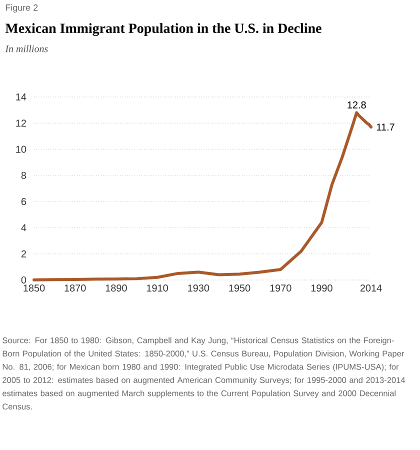 The image size is (420, 450). What do you see at coordinates (23, 175) in the screenshot?
I see `y-tick-label: 8` at bounding box center [23, 175].